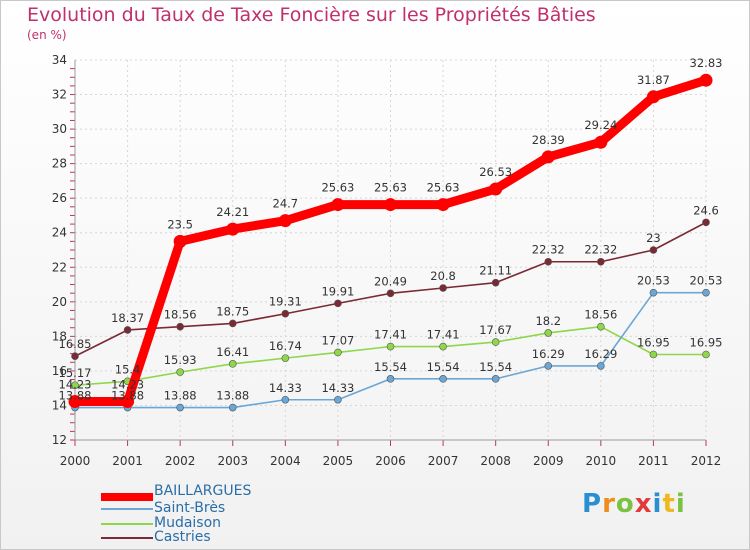 This screenshot has width=750, height=550. What do you see at coordinates (127, 524) in the screenshot?
I see `legend-swatch-mudaison` at bounding box center [127, 524].